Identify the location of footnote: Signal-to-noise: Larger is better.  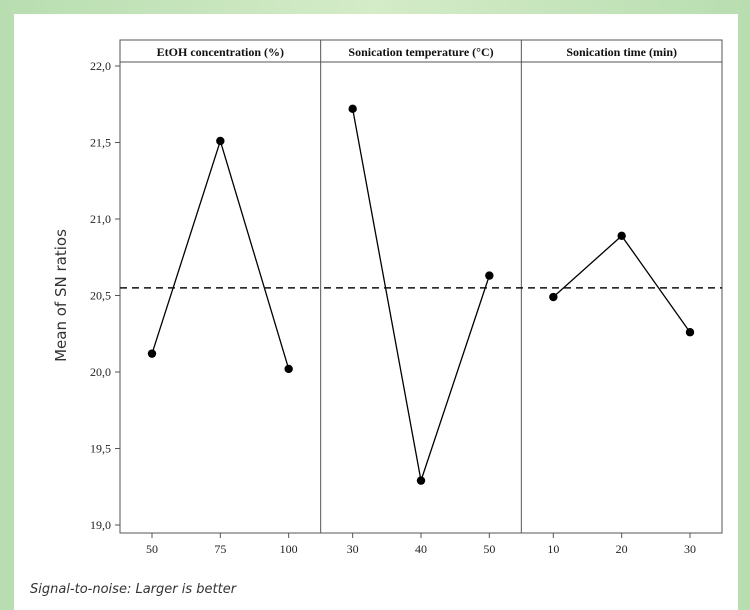
(133, 589).